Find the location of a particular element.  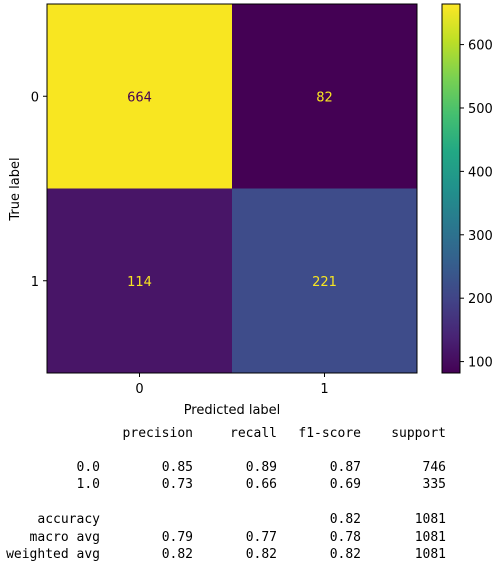

colorbar-tick-label-1: 200 is located at coordinates (480, 299).